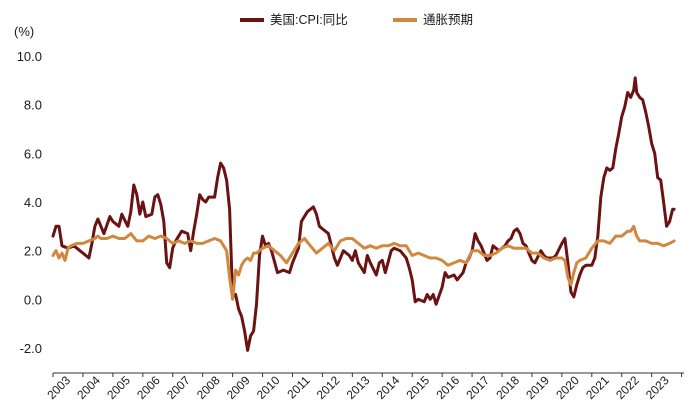 Image resolution: width=700 pixels, height=411 pixels. I want to click on x-tick-label: 2006, so click(148, 387).